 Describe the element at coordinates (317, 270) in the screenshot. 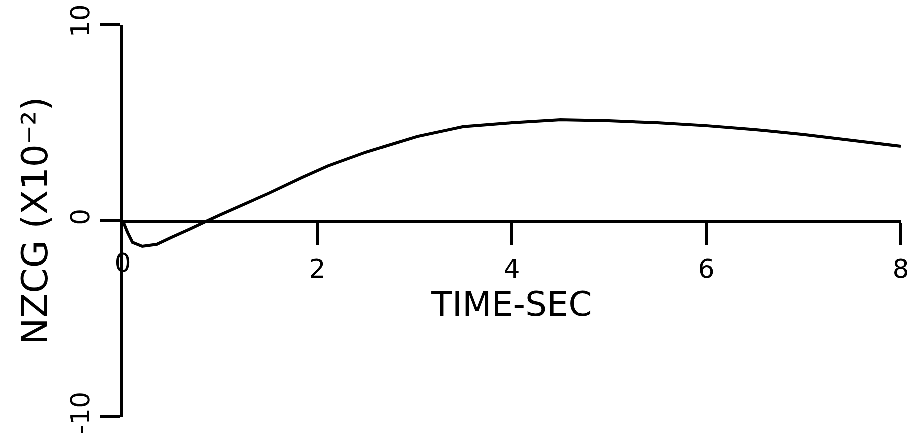

I see `x-tick-label: 2` at that location.